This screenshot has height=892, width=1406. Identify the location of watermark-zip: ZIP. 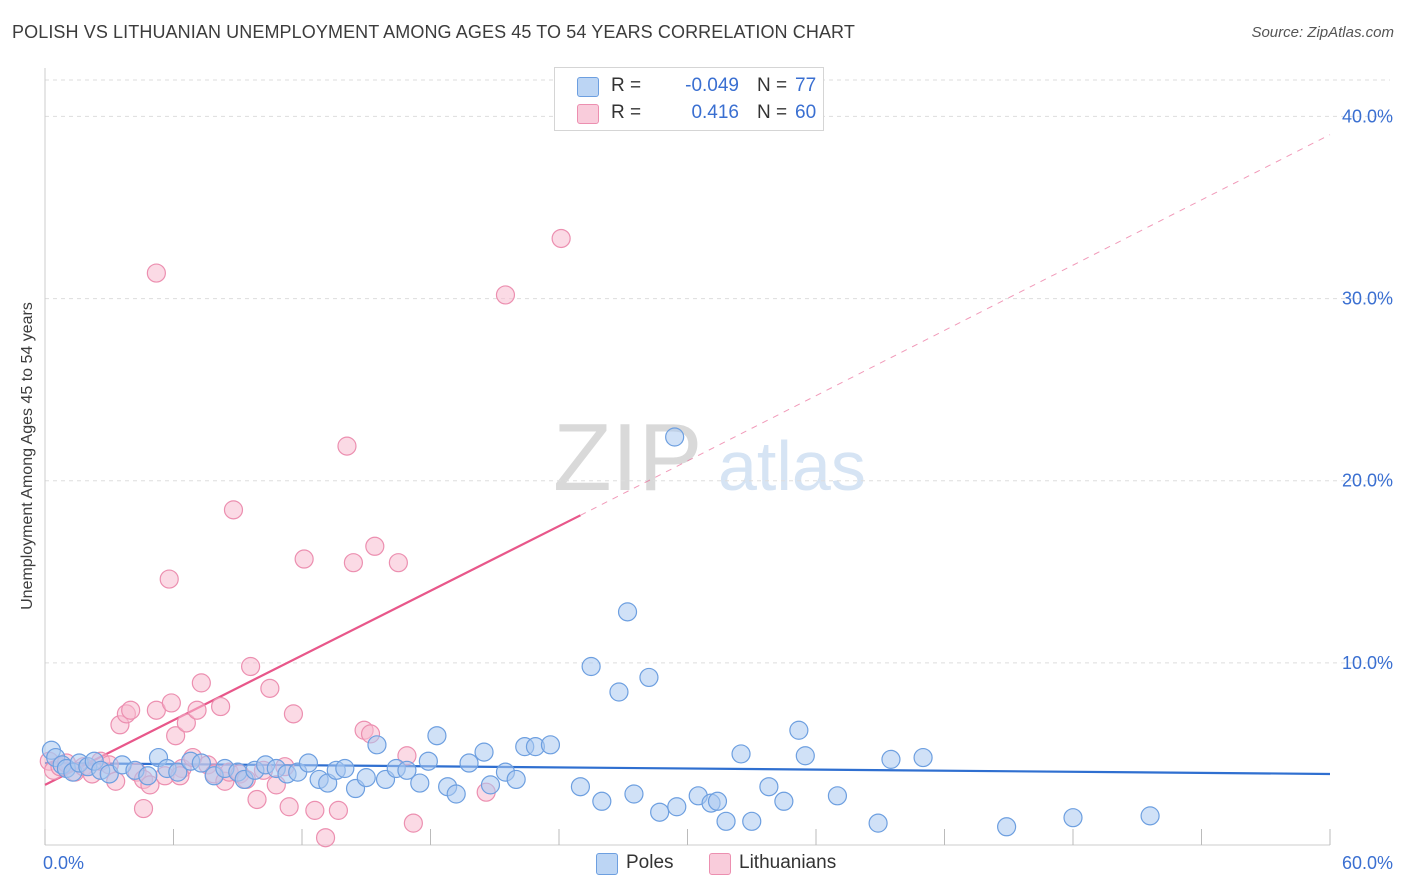
(627, 457).